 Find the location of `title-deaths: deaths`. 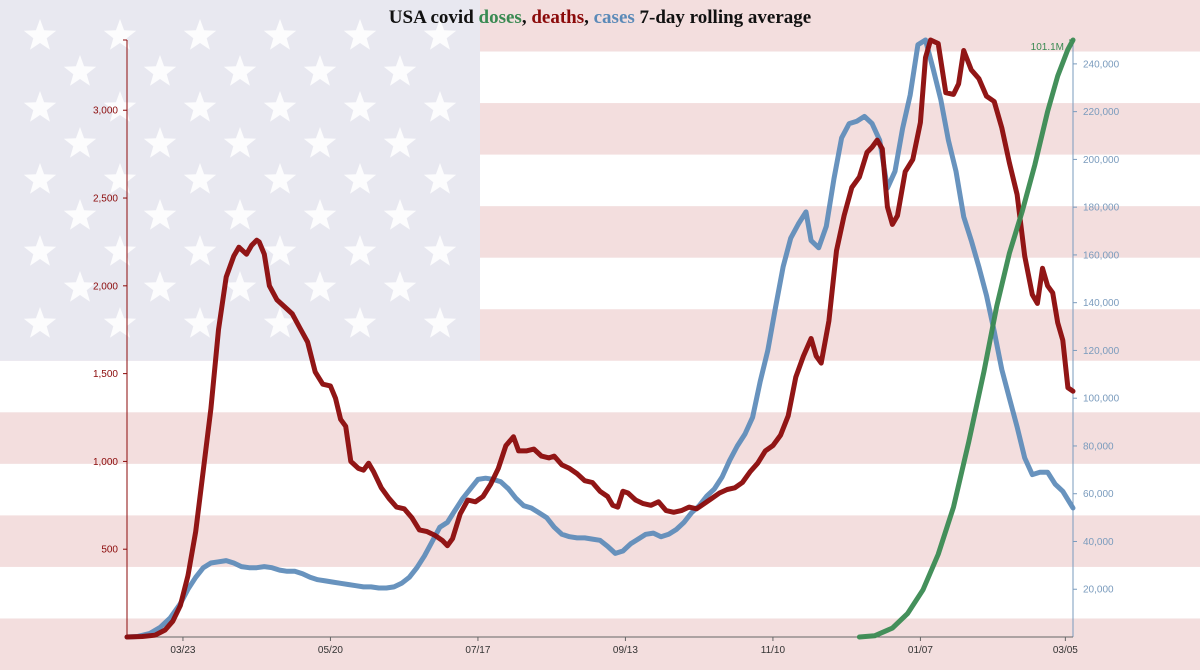

title-deaths: deaths is located at coordinates (558, 17).